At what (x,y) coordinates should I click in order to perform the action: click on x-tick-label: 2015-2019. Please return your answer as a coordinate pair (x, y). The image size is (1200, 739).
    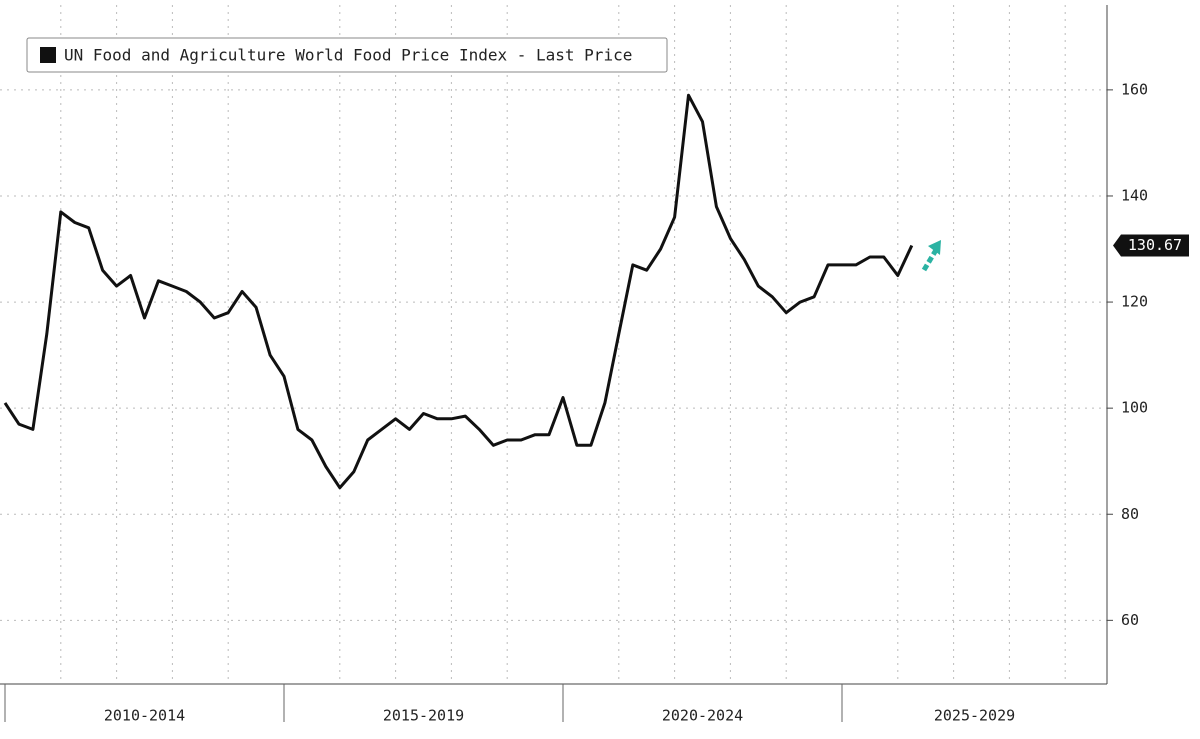
    Looking at the image, I should click on (423, 716).